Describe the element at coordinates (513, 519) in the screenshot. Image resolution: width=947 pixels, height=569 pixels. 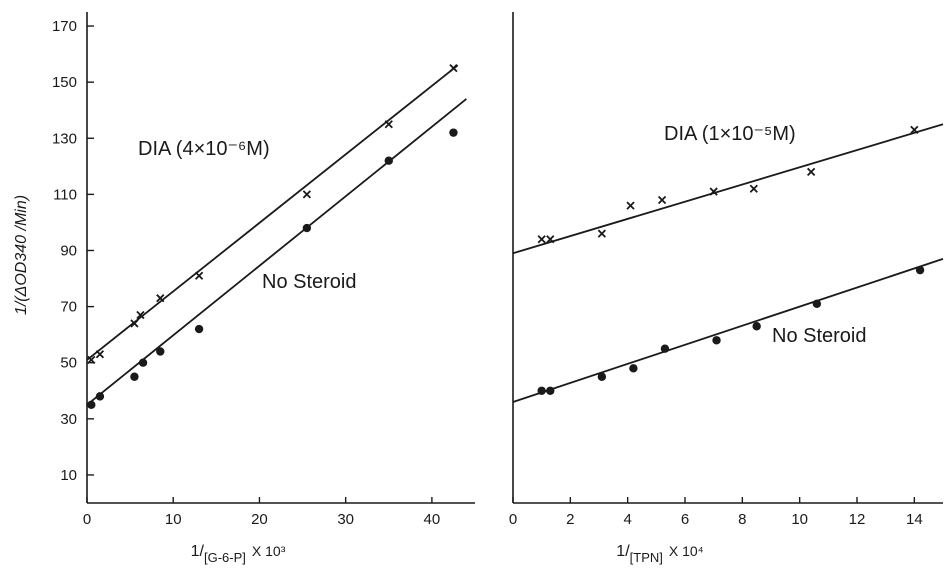
I see `right-x-tick-label: 0` at that location.